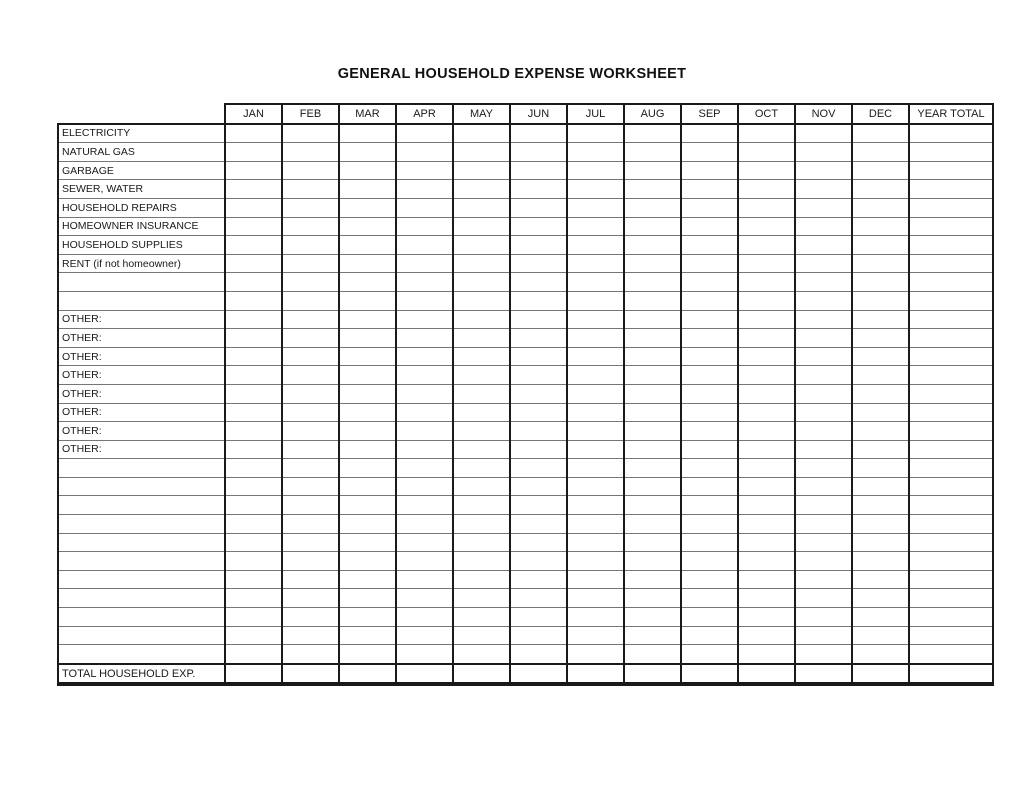 The image size is (1024, 791). What do you see at coordinates (141, 226) in the screenshot?
I see `row-label: HOMEOWNER INSURANCE` at bounding box center [141, 226].